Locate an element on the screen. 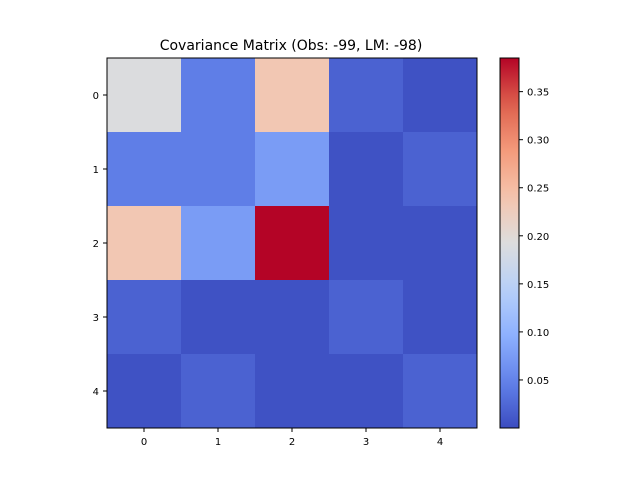 The height and width of the screenshot is (480, 640). y-tick-label: 0 is located at coordinates (96, 96).